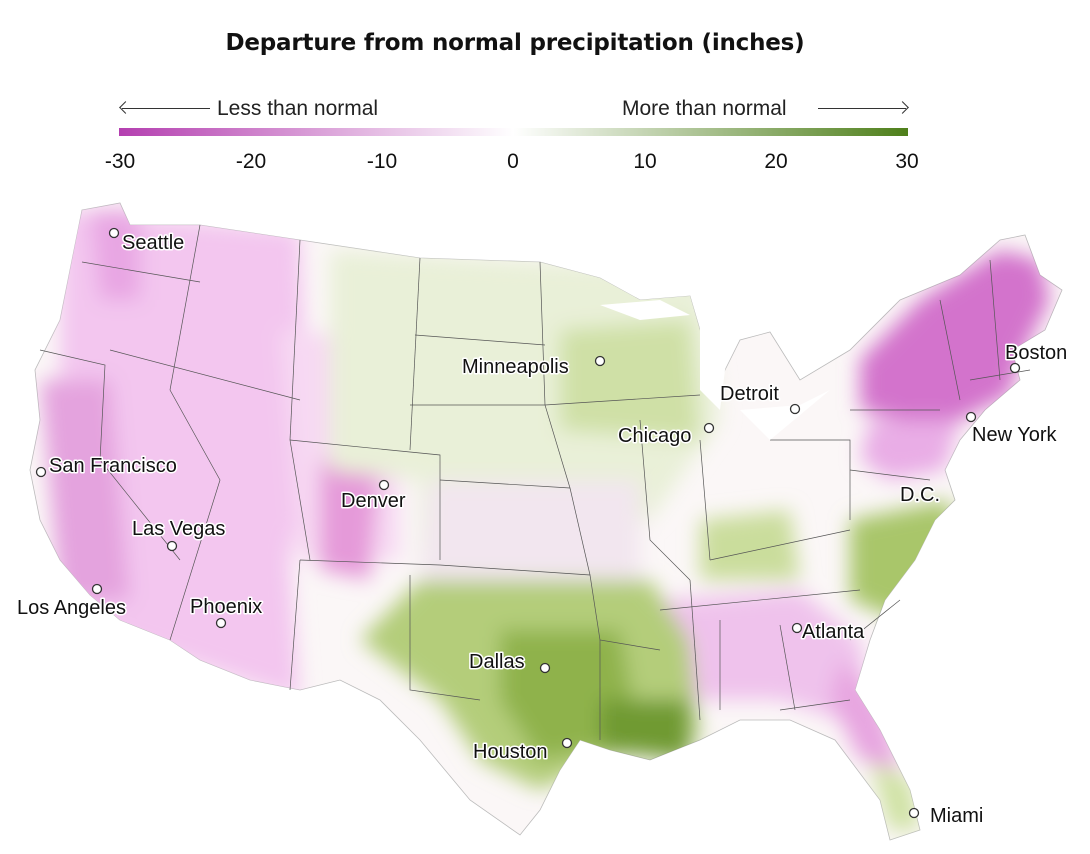 The width and height of the screenshot is (1090, 854). I want to click on legend-tick: 20, so click(776, 161).